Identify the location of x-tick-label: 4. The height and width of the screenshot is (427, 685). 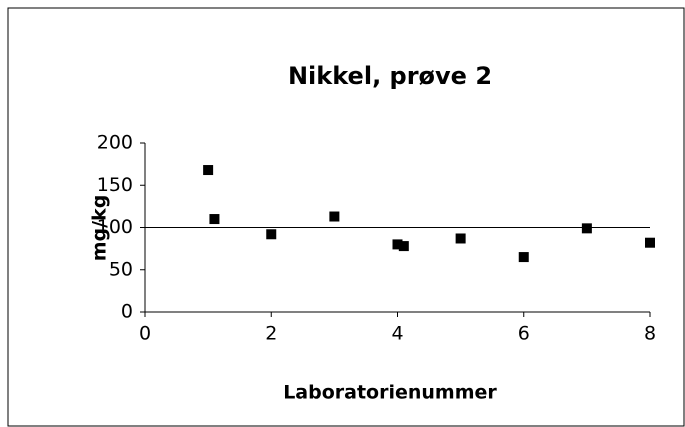
(397, 334).